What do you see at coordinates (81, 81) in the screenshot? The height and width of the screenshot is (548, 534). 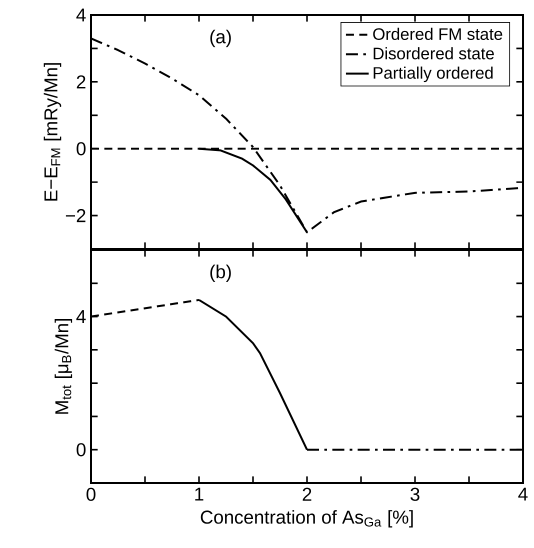 I see `y-tick-label: 2` at bounding box center [81, 81].